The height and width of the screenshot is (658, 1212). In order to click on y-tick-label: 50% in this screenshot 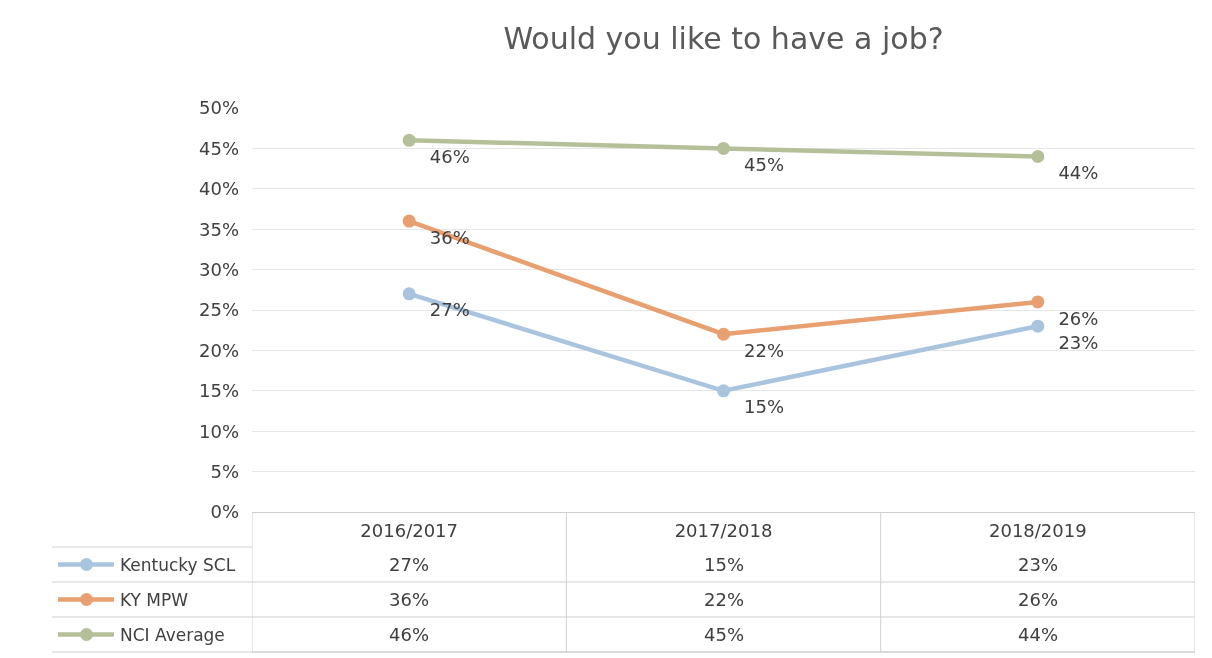, I will do `click(218, 108)`.